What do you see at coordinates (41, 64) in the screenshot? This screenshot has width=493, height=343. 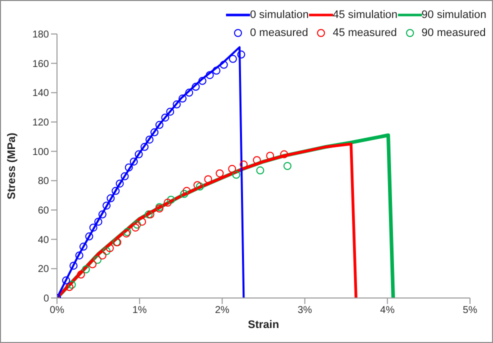 I see `y-tick-label: 160` at bounding box center [41, 64].